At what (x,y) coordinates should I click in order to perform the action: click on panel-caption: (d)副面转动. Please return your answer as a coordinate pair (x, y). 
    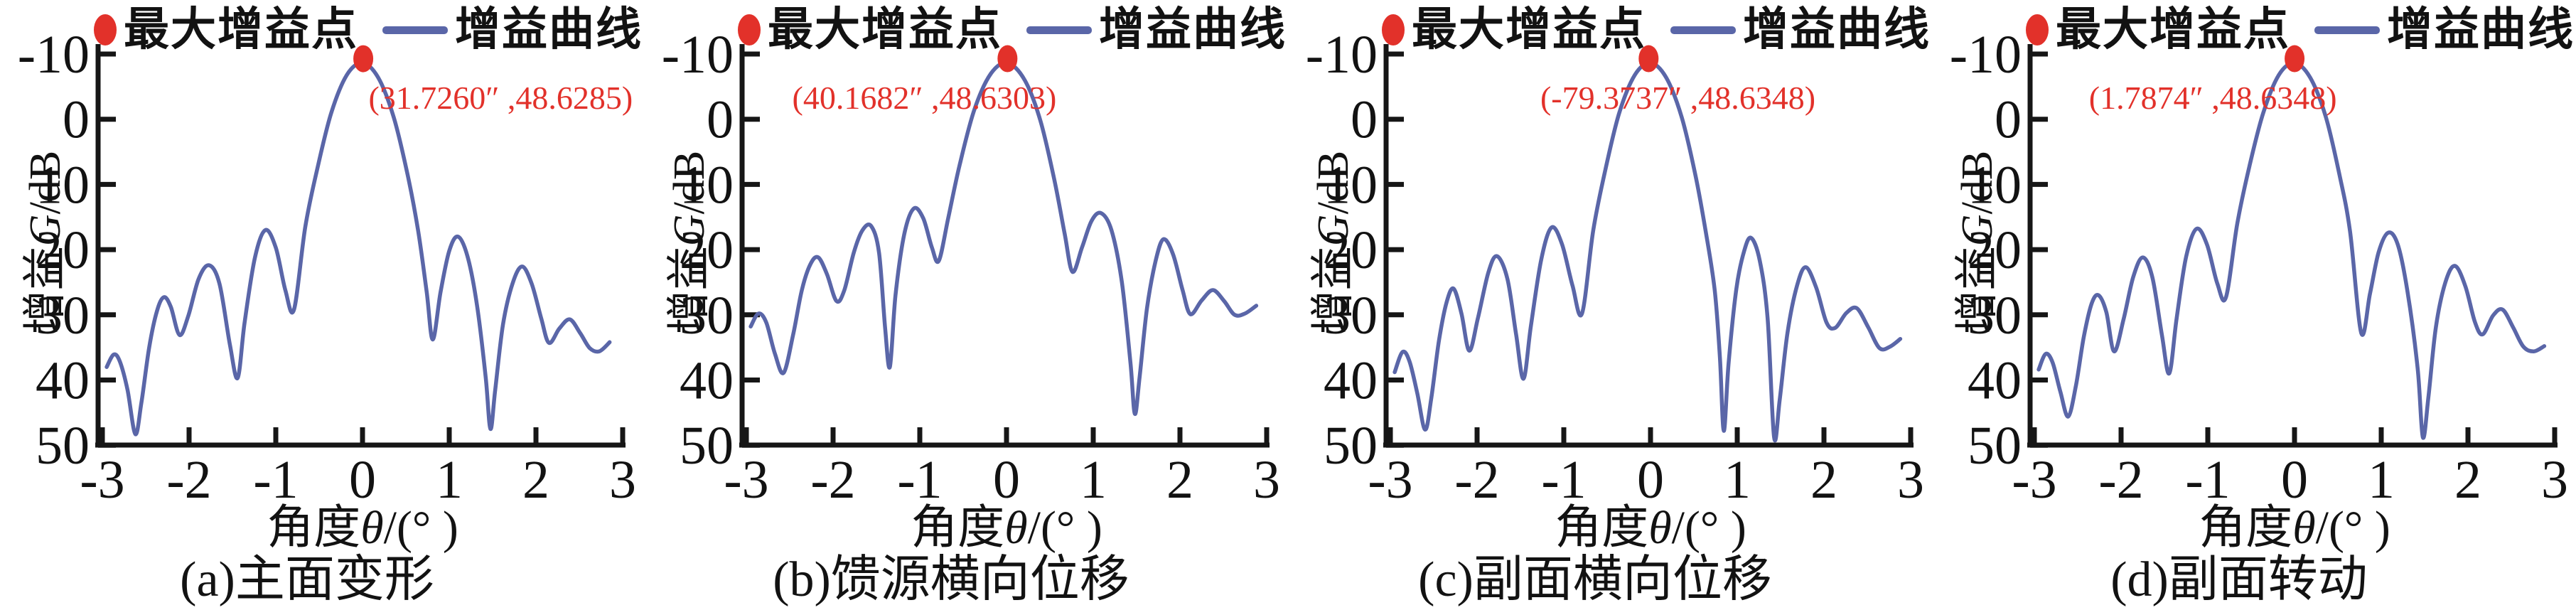
    Looking at the image, I should click on (2239, 579).